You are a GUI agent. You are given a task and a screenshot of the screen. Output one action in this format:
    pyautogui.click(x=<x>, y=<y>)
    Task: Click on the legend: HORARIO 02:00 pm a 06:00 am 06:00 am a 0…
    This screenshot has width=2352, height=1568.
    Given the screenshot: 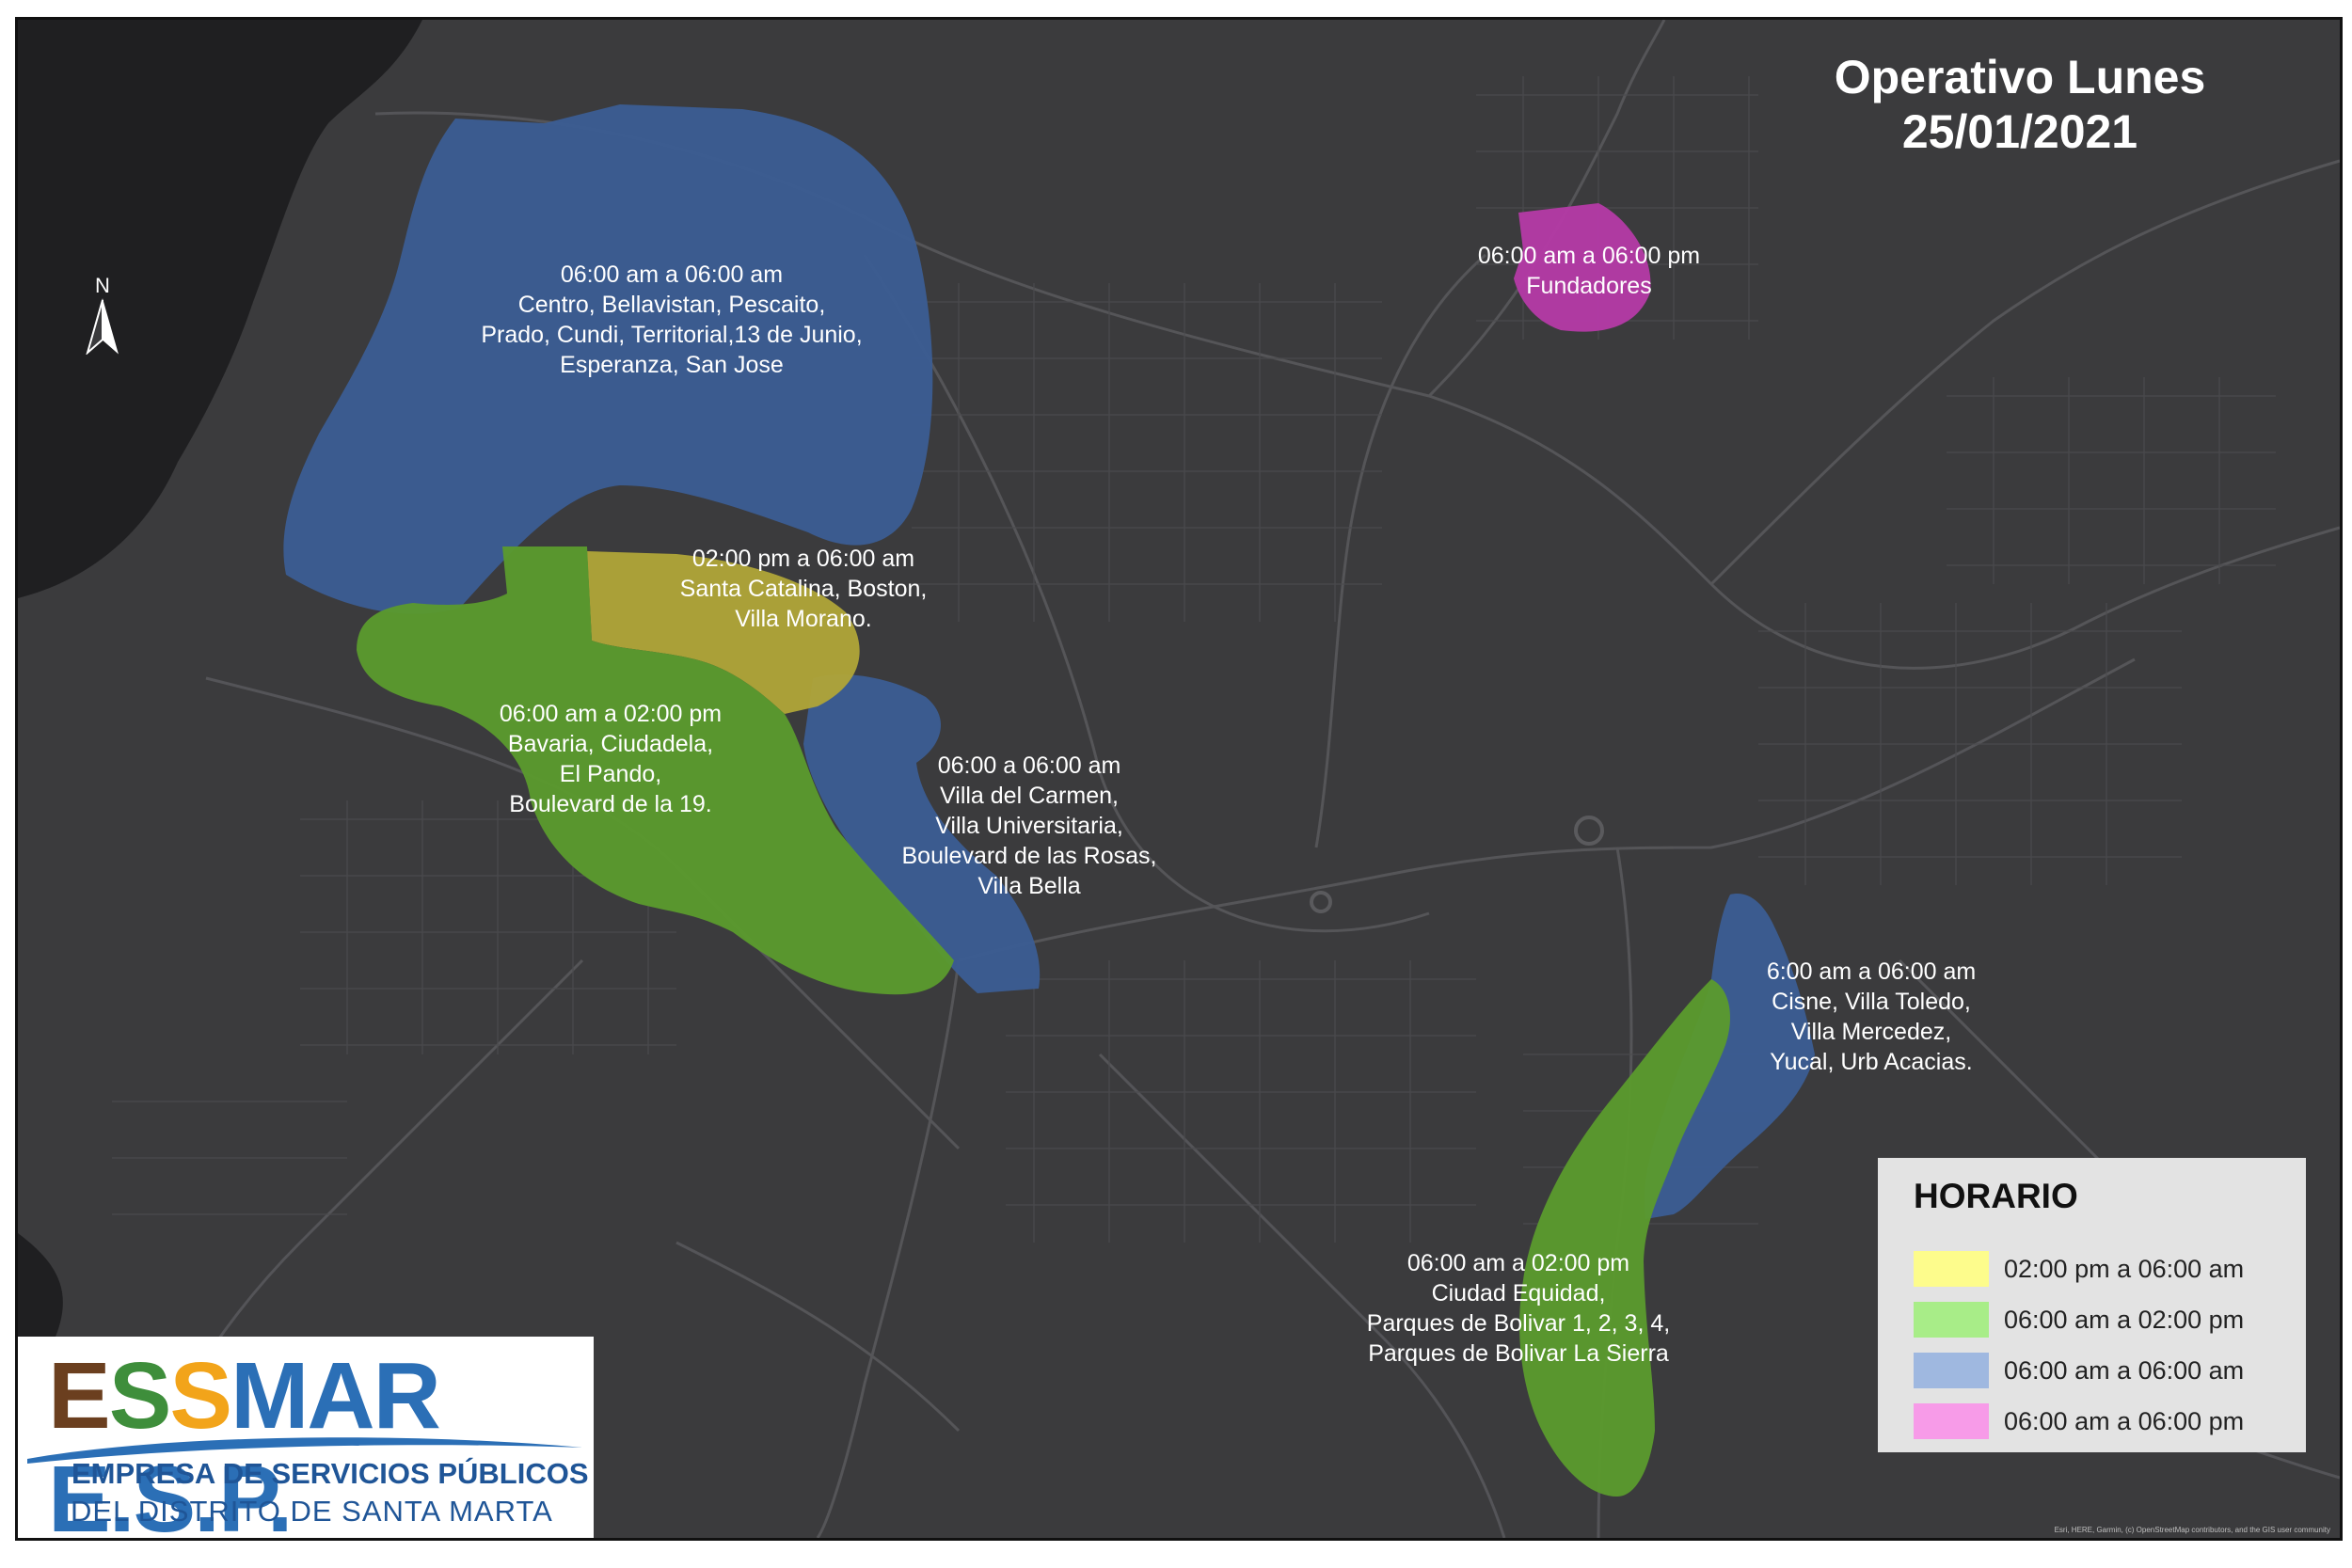 What is the action you would take?
    pyautogui.click(x=2092, y=1305)
    